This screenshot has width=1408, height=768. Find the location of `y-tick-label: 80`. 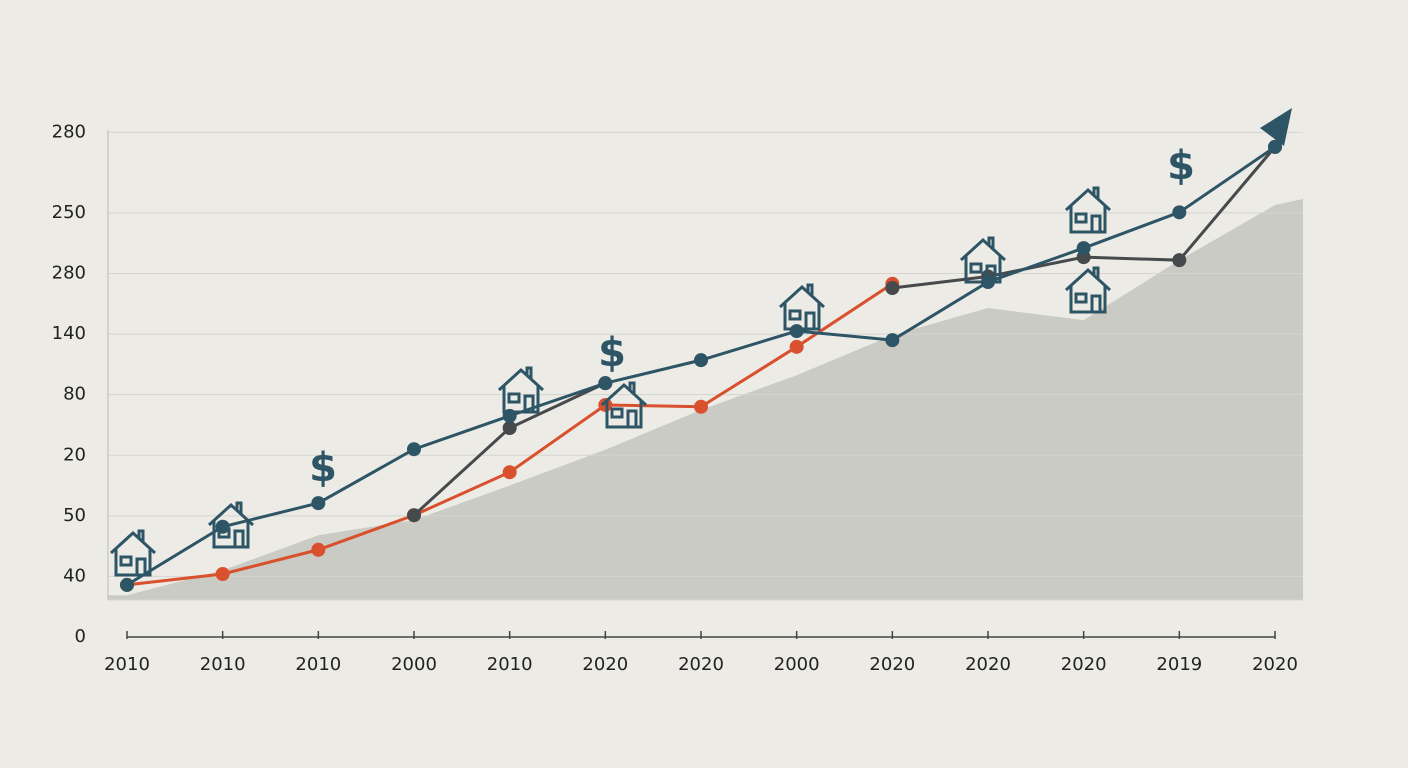

y-tick-label: 80 is located at coordinates (74, 394).